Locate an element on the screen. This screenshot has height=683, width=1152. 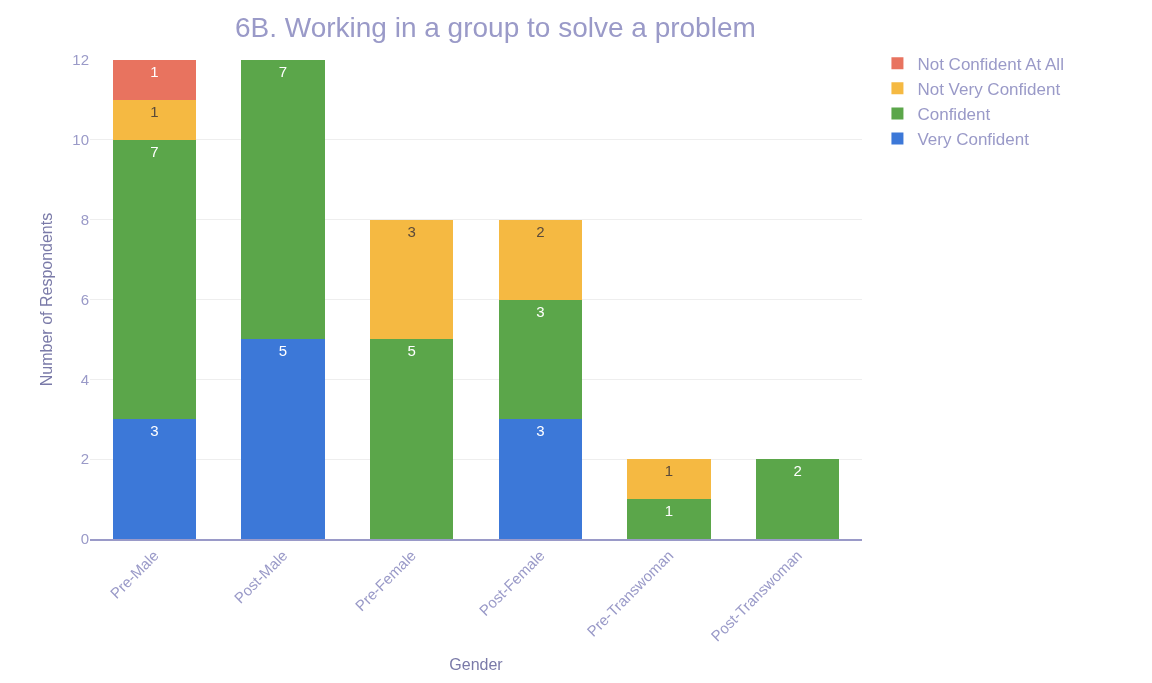
y-tick-label: 8 is located at coordinates (84, 219).